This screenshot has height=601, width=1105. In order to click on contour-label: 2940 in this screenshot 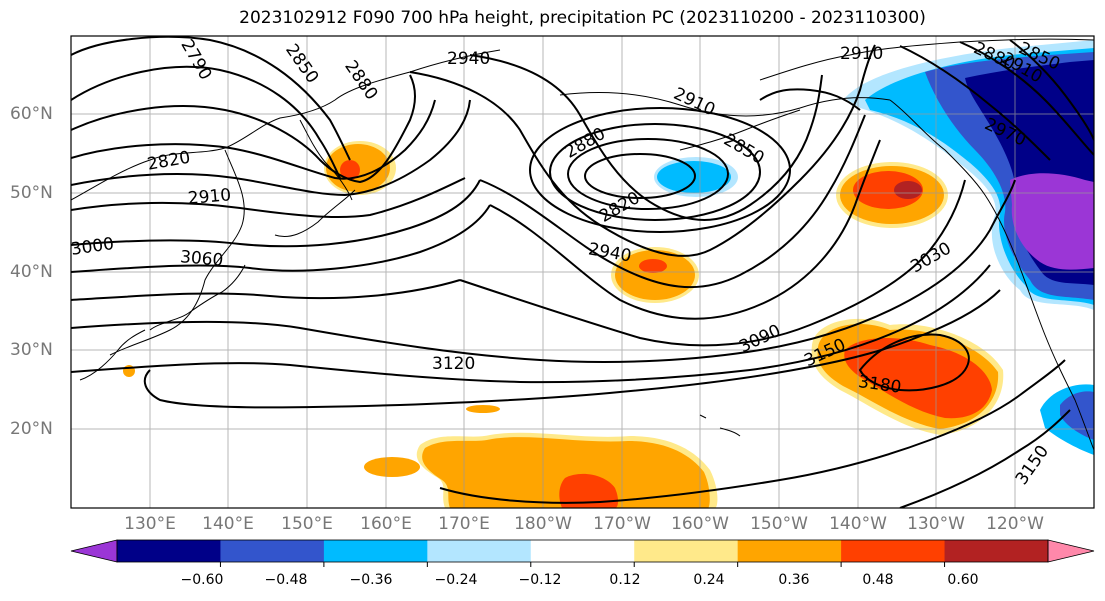, I will do `click(468, 59)`.